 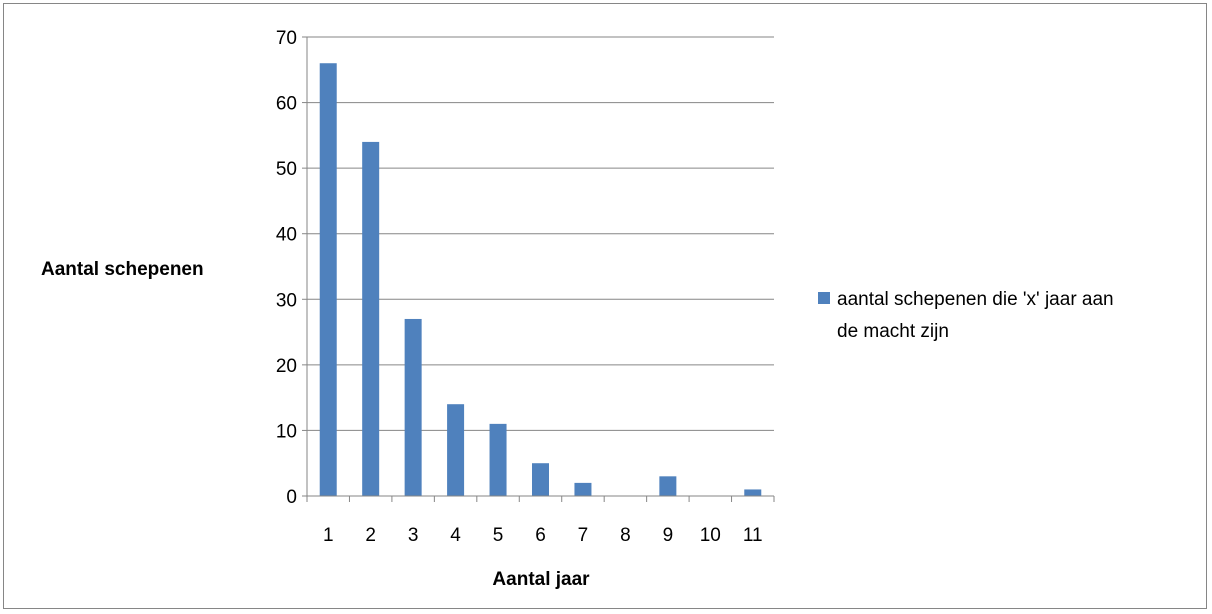 I want to click on x-axis-title: Aantal jaar, so click(x=541, y=579).